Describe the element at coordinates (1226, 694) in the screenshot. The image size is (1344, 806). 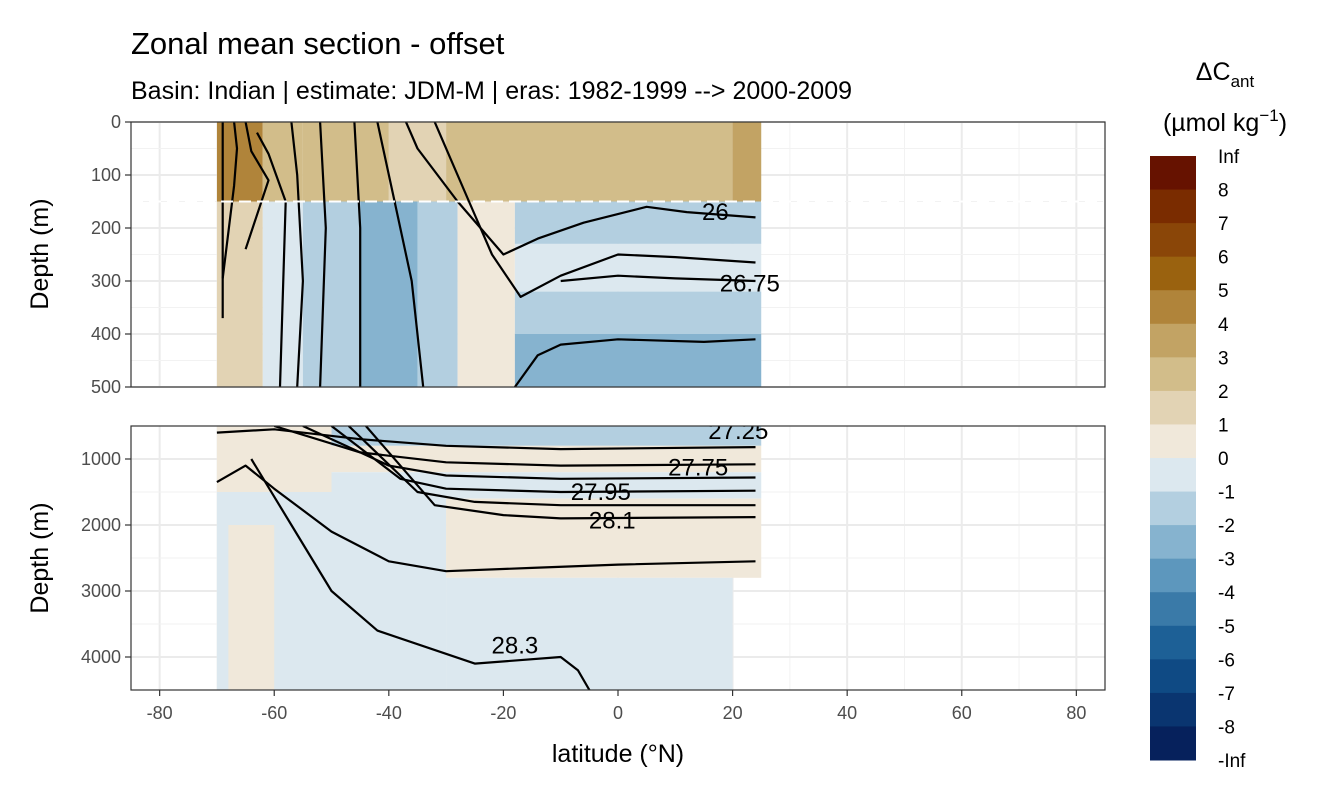
I see `legend-label: -7` at that location.